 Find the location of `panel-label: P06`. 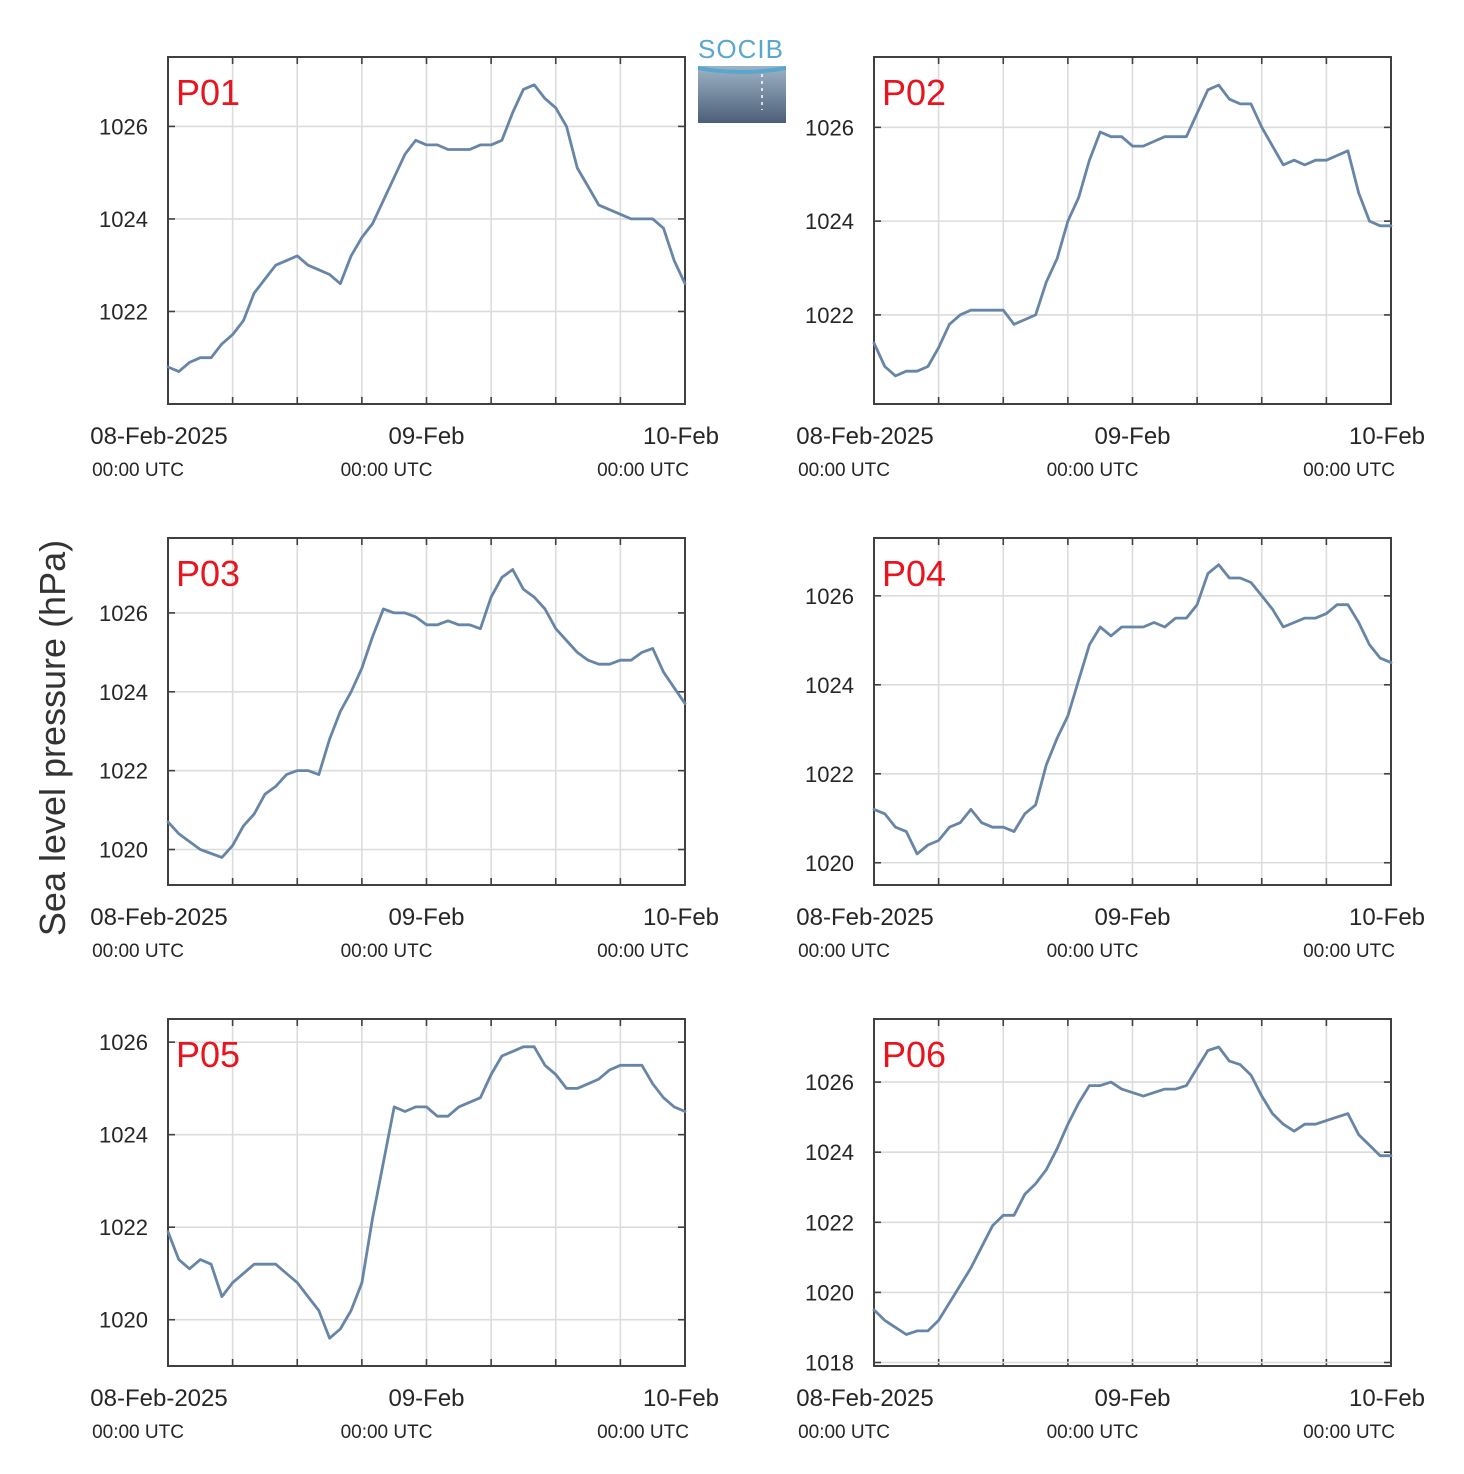

panel-label: P06 is located at coordinates (914, 1054).